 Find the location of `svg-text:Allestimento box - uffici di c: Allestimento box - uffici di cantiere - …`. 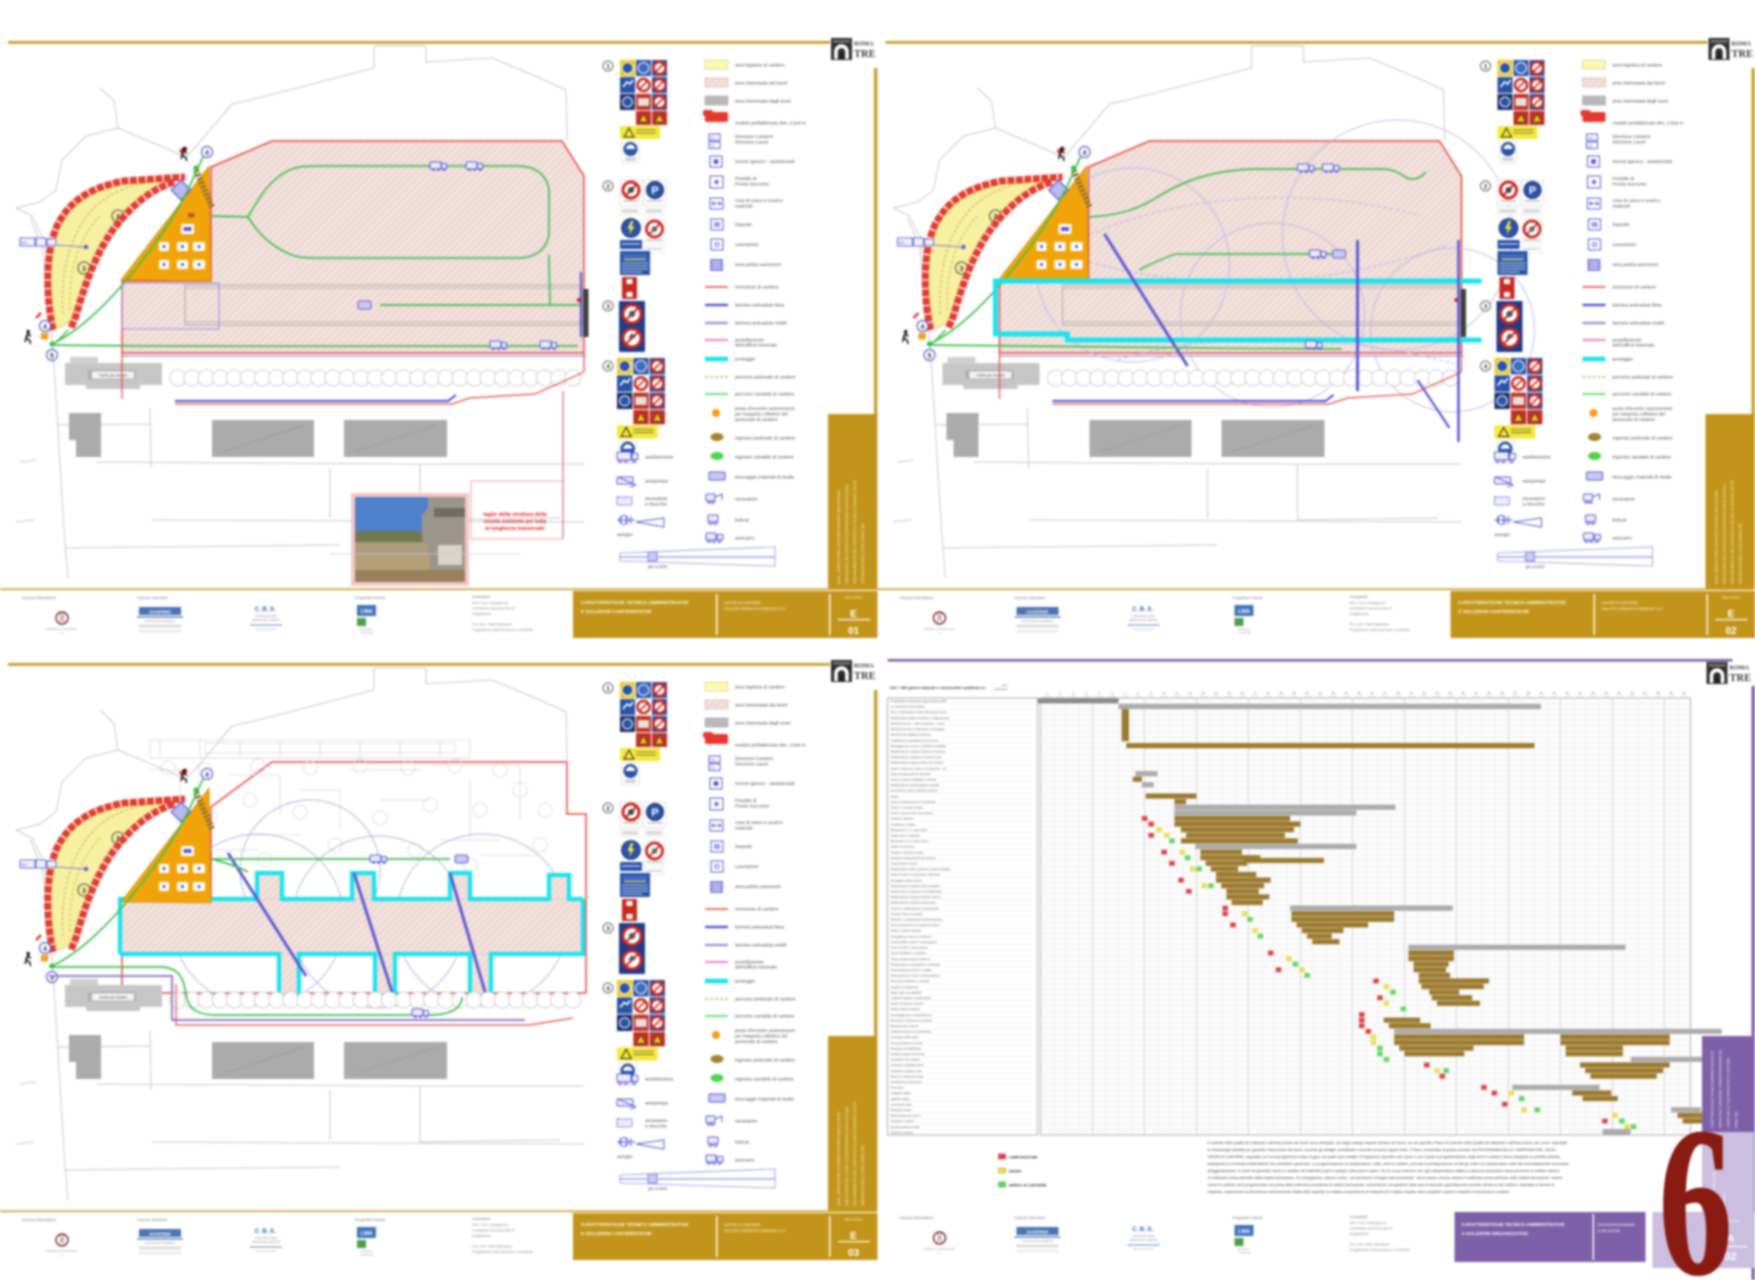

svg-text:Allestimento box - uffici di c: Allestimento box - uffici di cantiere - … is located at coordinates (918, 723).